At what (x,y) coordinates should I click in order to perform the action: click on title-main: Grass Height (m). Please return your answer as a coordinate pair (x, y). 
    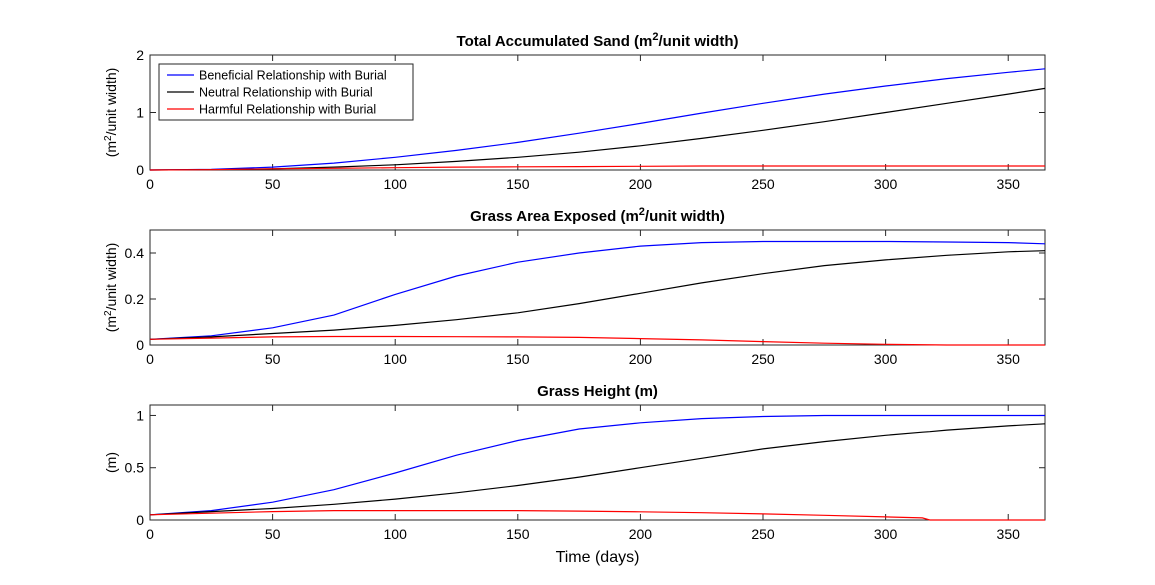
    Looking at the image, I should click on (597, 391).